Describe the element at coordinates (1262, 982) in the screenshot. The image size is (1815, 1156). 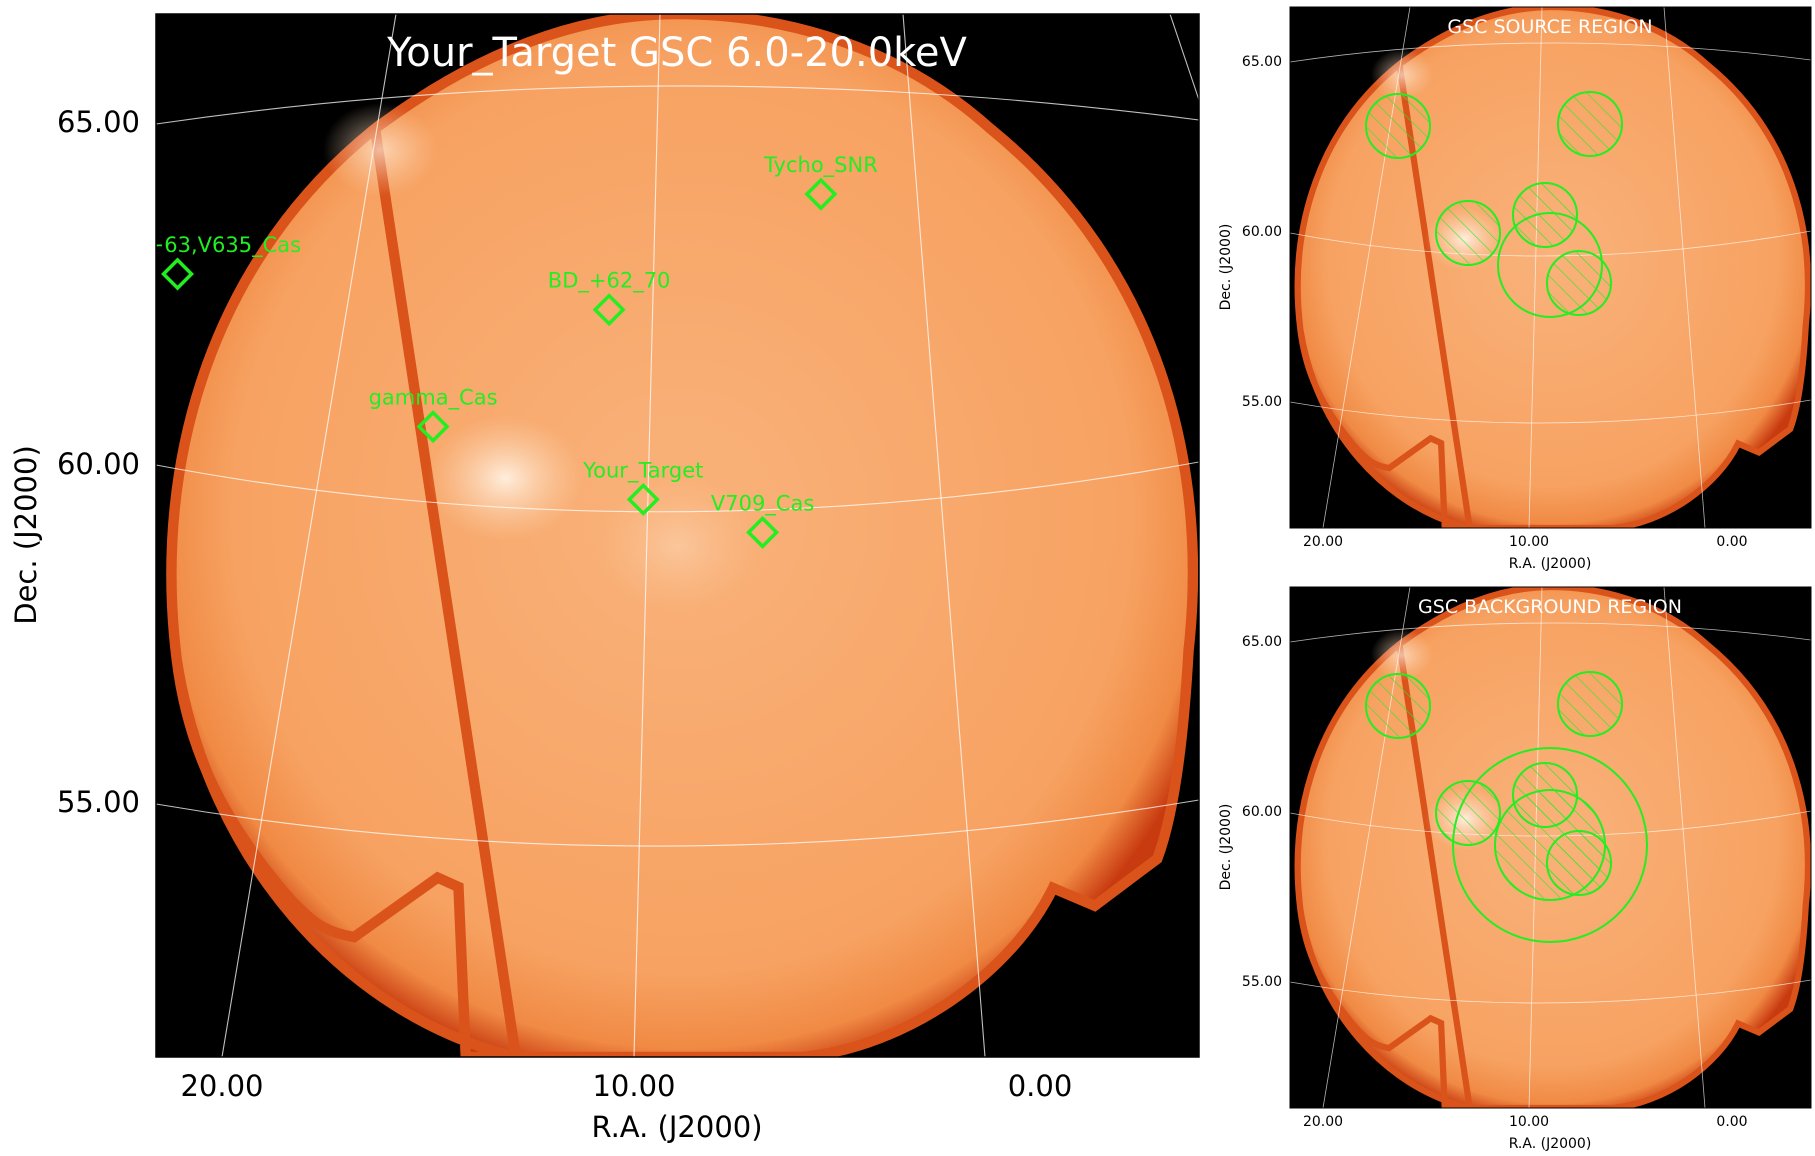
I see `background-y-tick-55: 55.00` at that location.